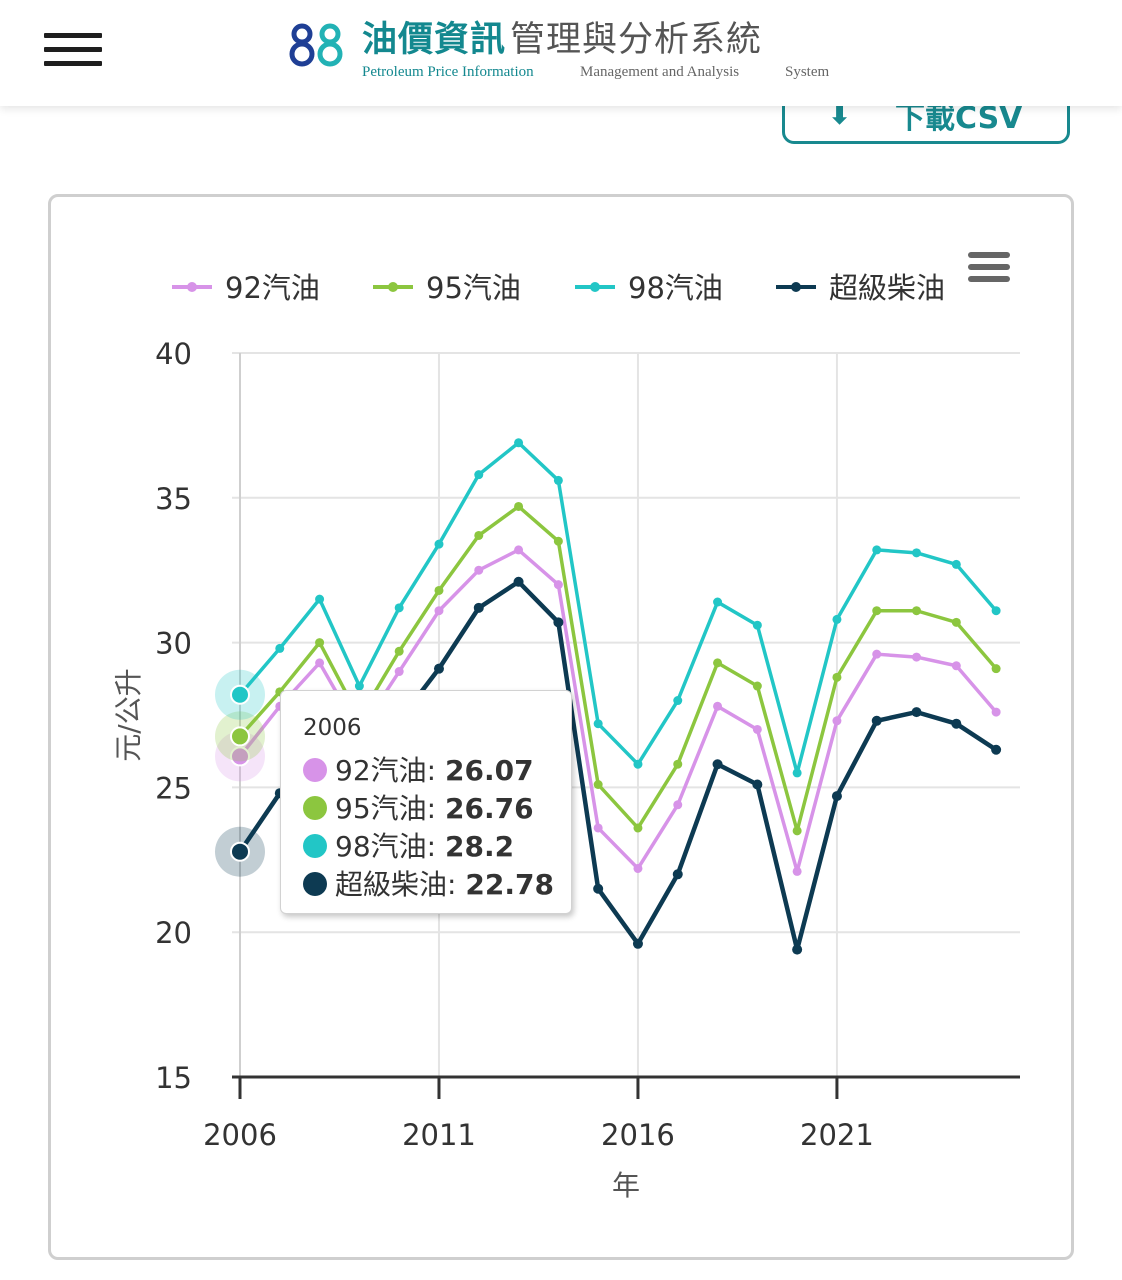  I want to click on point-2-2023, so click(917, 553).